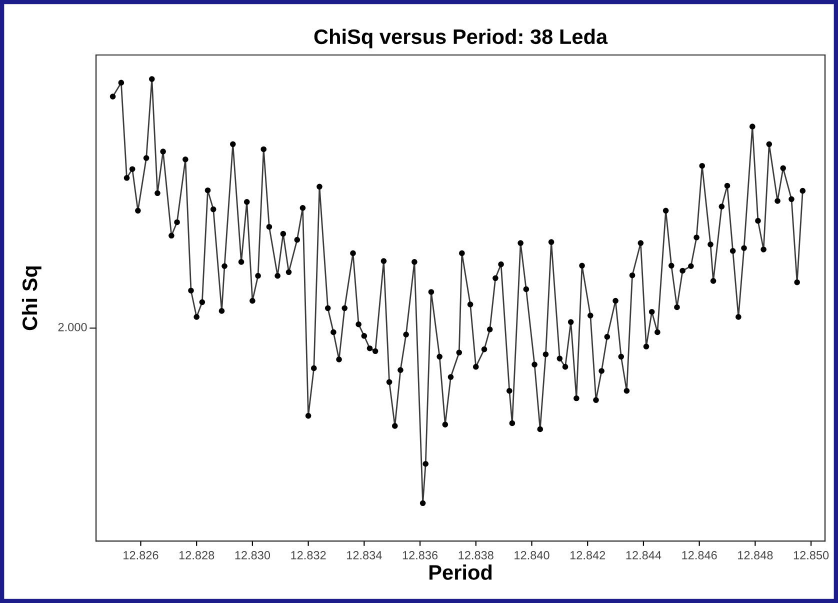 The image size is (838, 603). Describe the element at coordinates (461, 572) in the screenshot. I see `x-axis-title: Period` at that location.